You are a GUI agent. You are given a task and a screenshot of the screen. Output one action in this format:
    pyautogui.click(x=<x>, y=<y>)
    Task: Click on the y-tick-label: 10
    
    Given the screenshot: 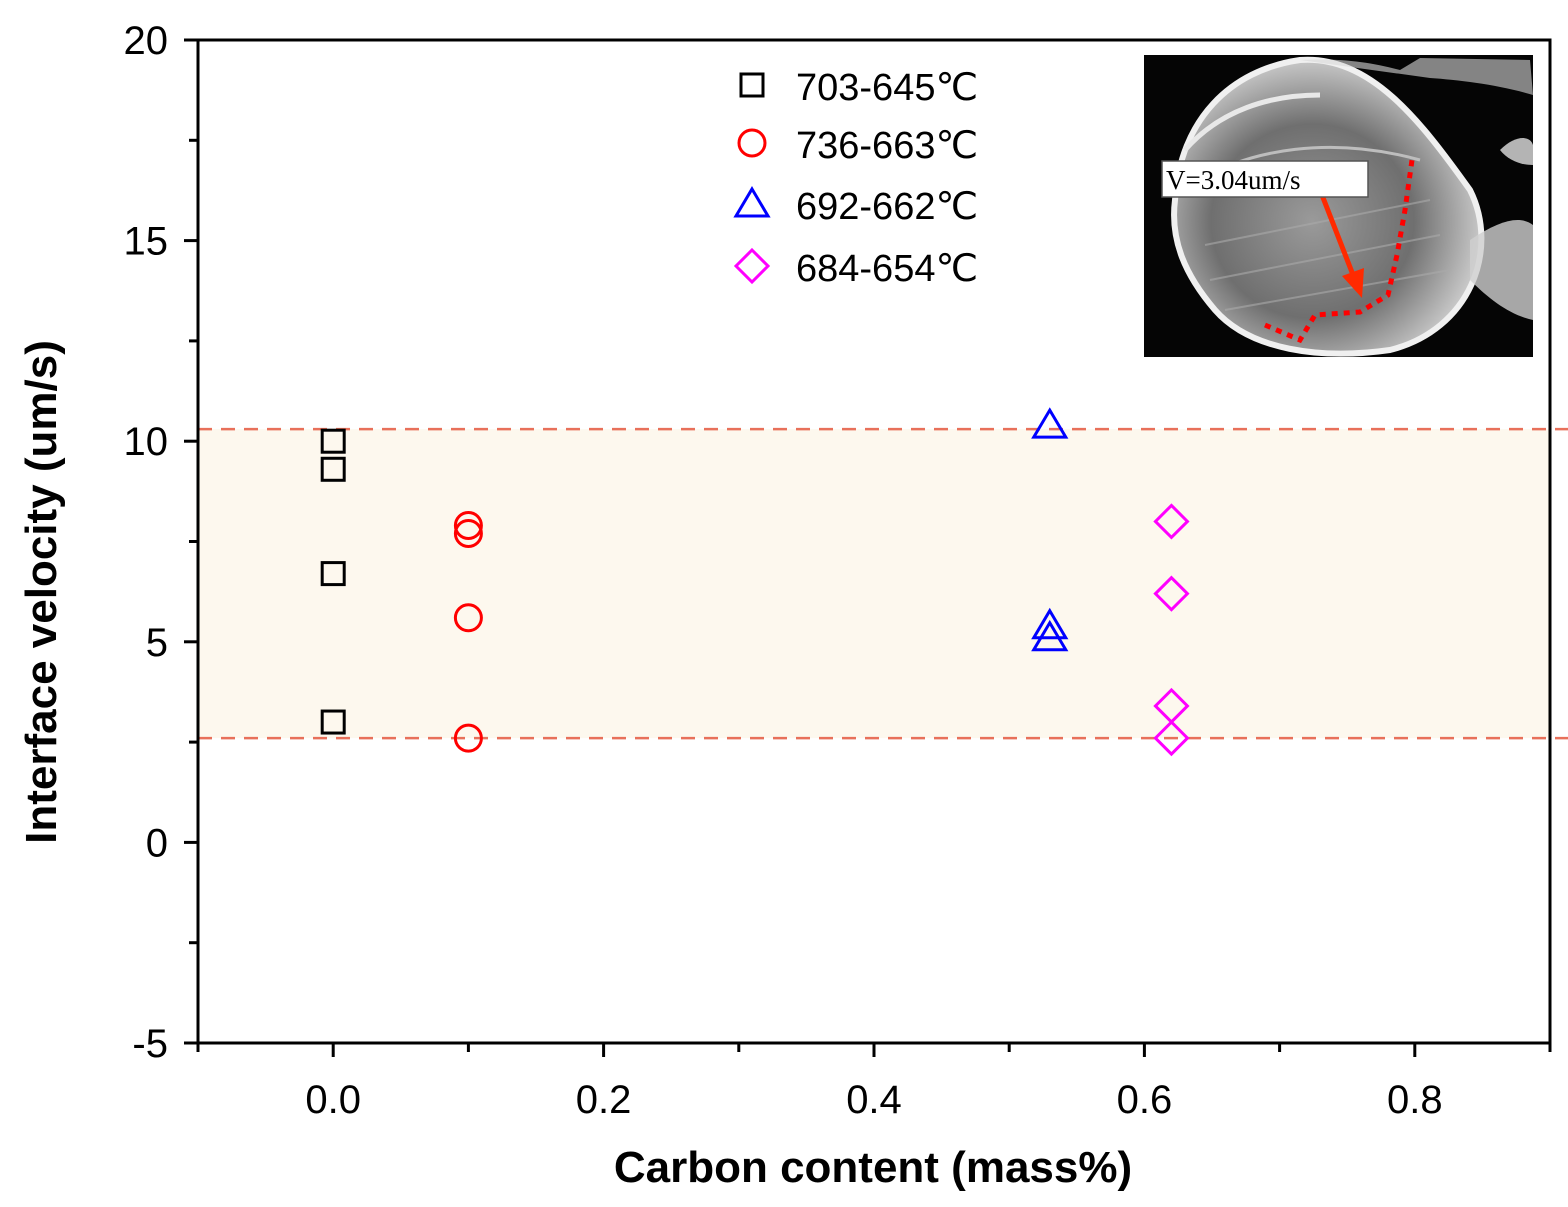 What is the action you would take?
    pyautogui.click(x=146, y=442)
    